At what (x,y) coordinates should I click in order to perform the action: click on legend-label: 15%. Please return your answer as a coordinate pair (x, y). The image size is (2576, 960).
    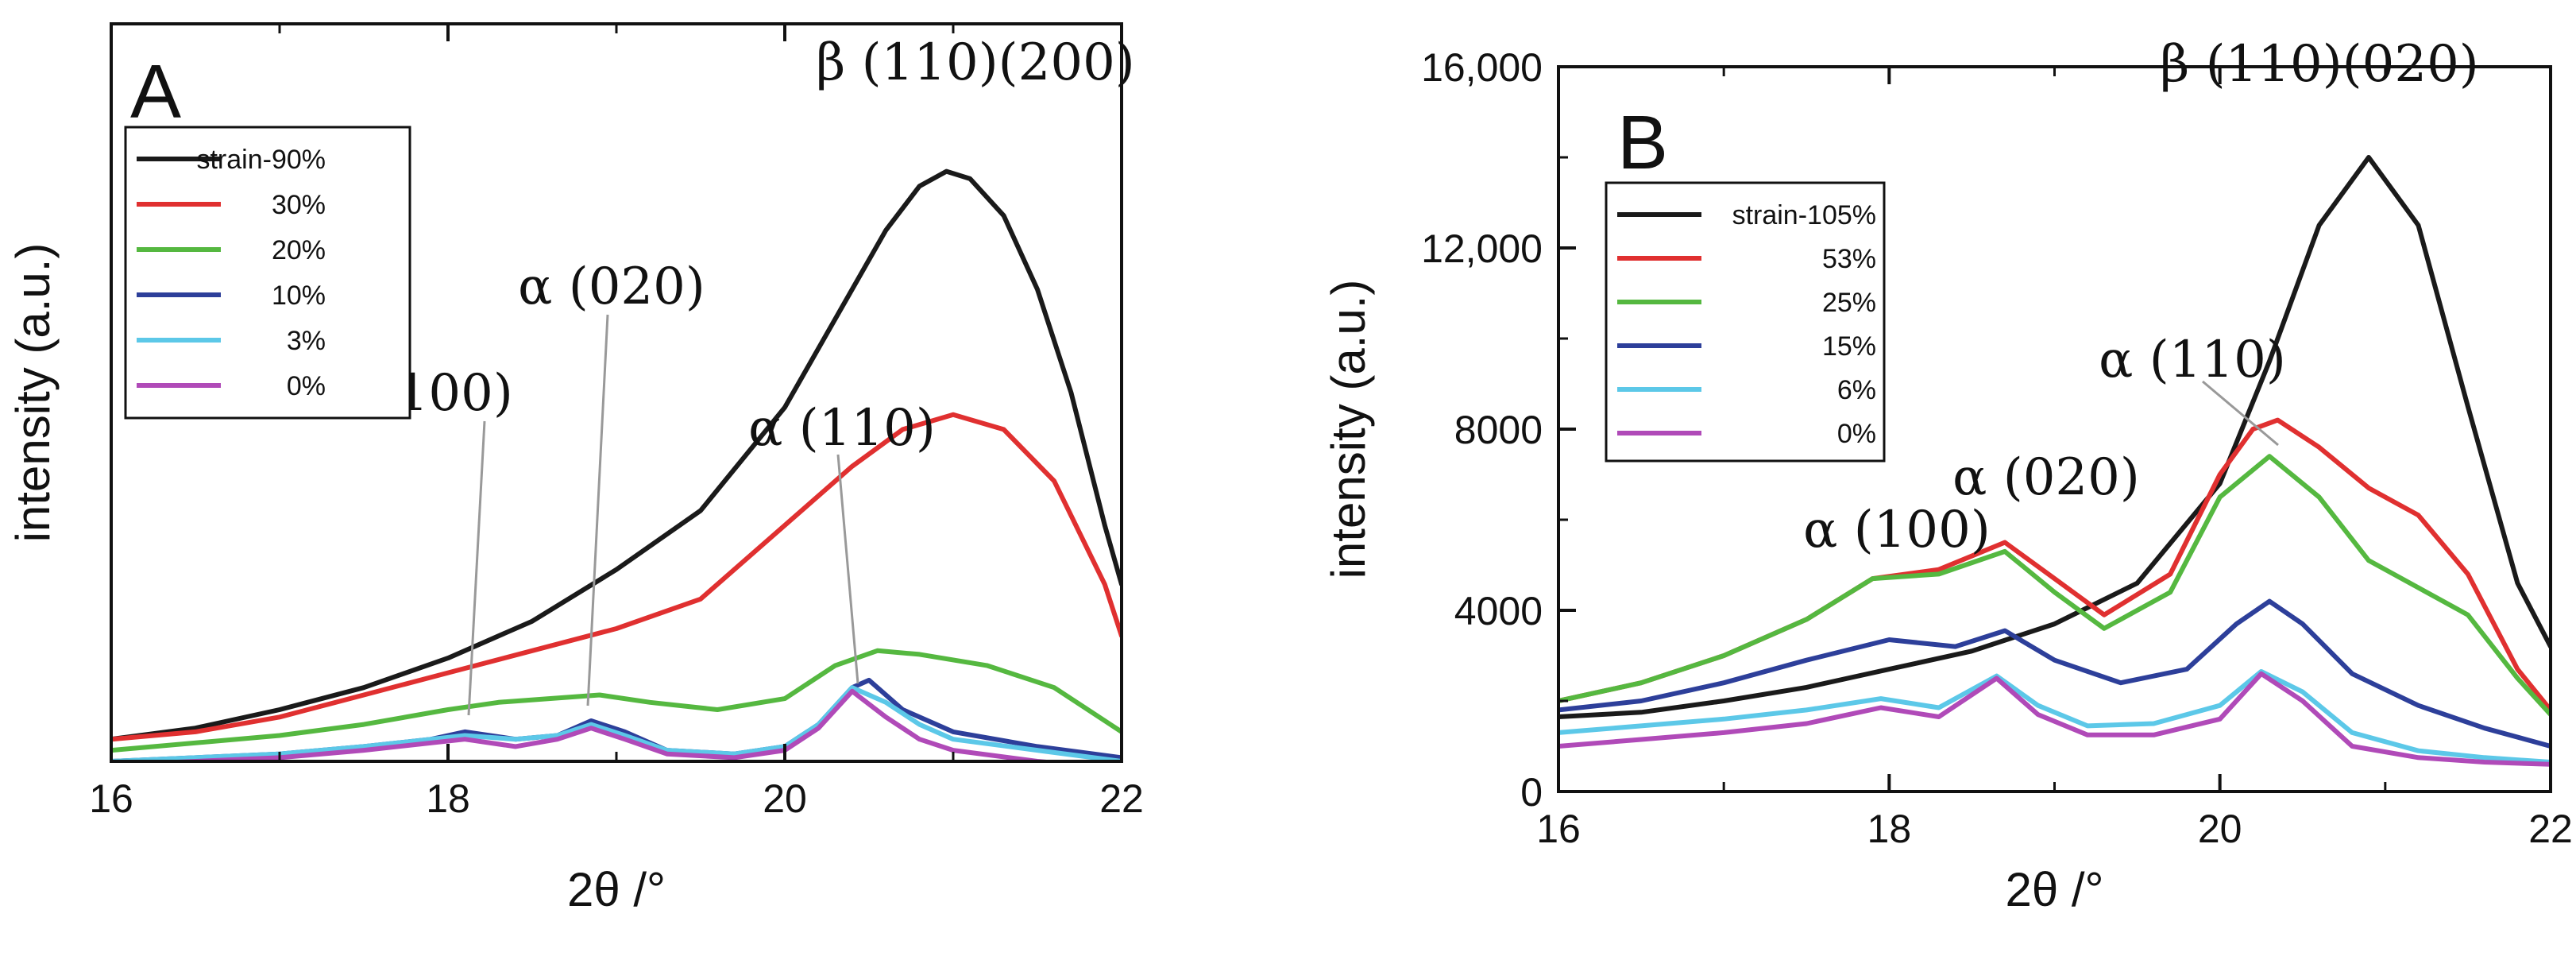
    Looking at the image, I should click on (1849, 346).